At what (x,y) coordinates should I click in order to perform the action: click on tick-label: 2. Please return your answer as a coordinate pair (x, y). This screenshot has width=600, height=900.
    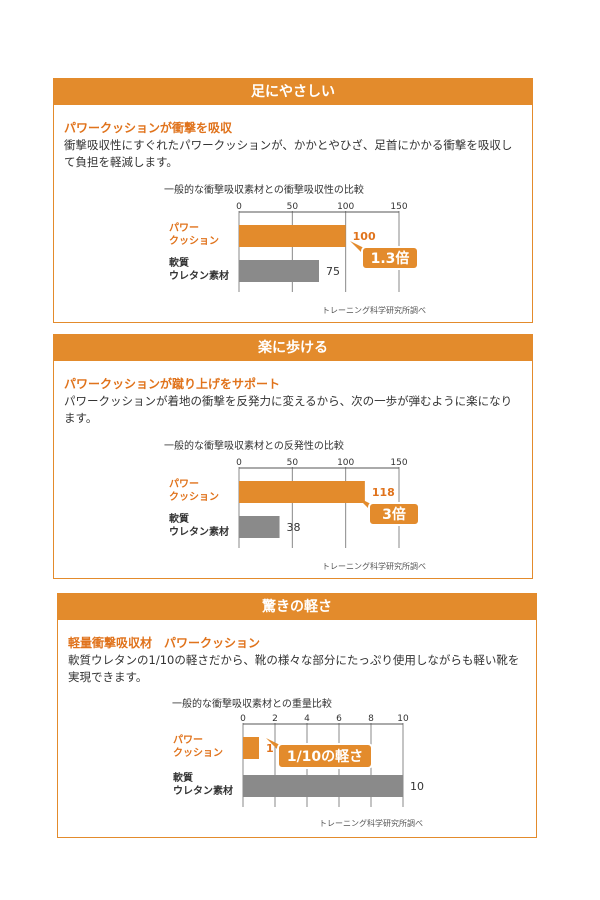
    Looking at the image, I should click on (275, 719).